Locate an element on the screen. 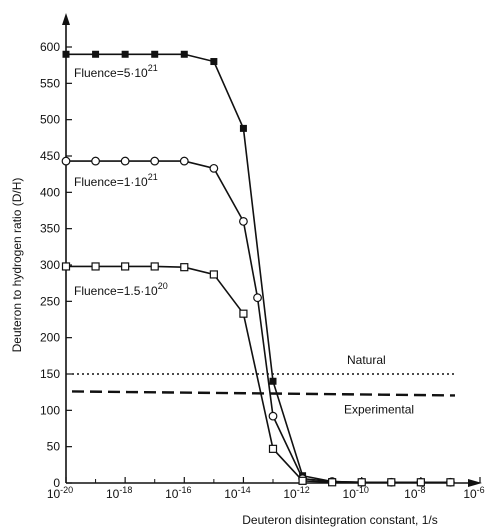 The height and width of the screenshot is (530, 497). y-tick-label: 300 is located at coordinates (50, 265).